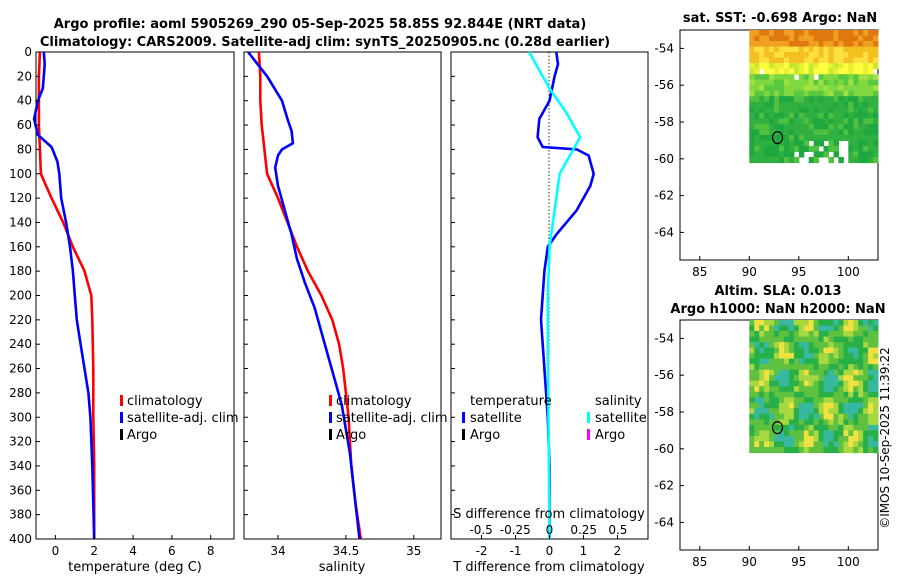  Describe the element at coordinates (814, 387) in the screenshot. I see `sla-heatmap-cells` at that location.